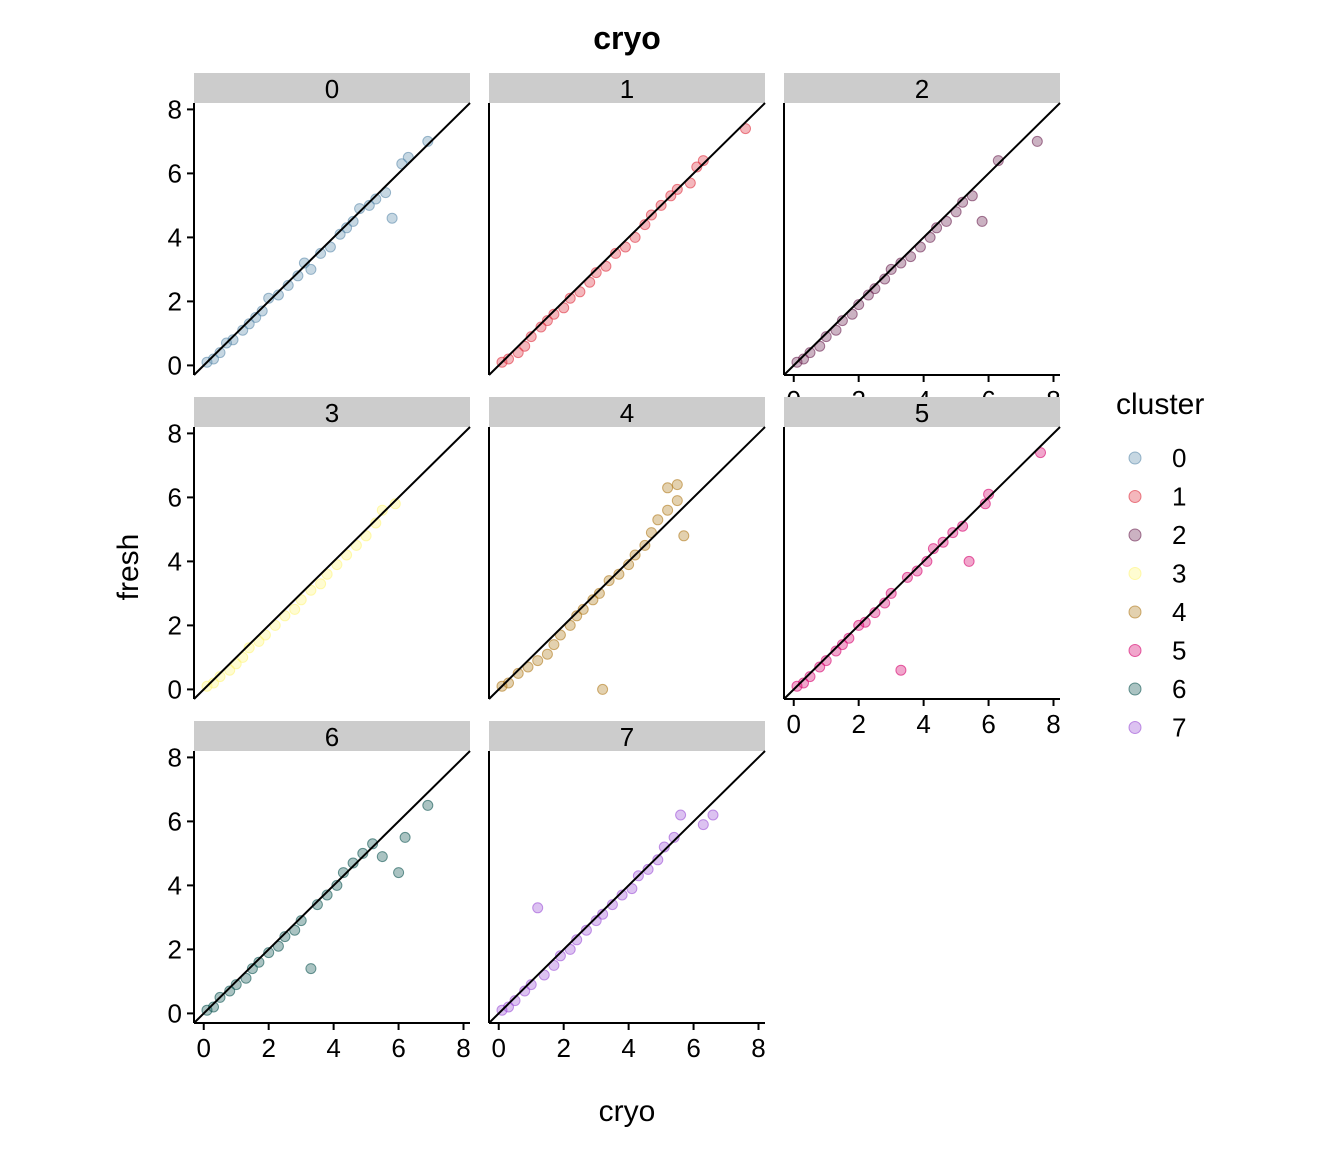 The width and height of the screenshot is (1344, 1157). What do you see at coordinates (1179, 497) in the screenshot?
I see `legend-label: 1` at bounding box center [1179, 497].